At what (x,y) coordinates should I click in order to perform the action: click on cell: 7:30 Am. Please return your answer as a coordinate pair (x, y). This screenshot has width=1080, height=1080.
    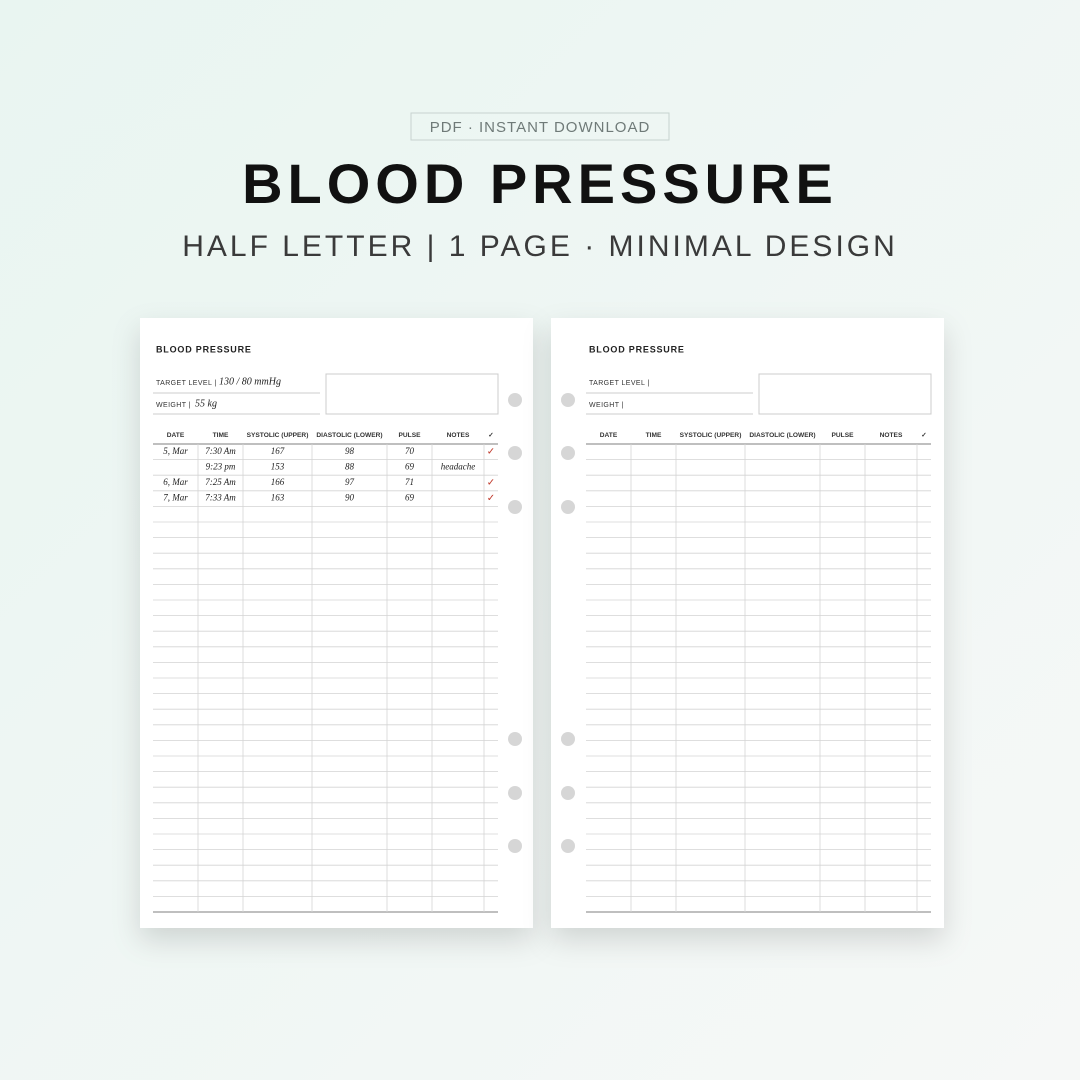
    Looking at the image, I should click on (220, 451).